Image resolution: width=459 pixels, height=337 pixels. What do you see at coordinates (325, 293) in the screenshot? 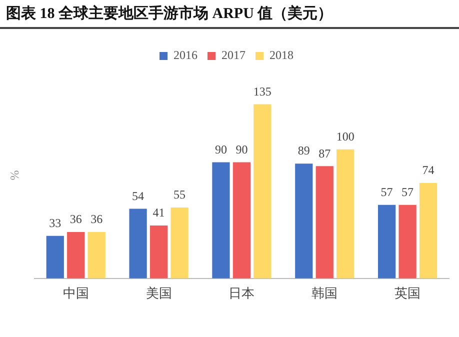
I see `x-tick-label: 韩国` at bounding box center [325, 293].